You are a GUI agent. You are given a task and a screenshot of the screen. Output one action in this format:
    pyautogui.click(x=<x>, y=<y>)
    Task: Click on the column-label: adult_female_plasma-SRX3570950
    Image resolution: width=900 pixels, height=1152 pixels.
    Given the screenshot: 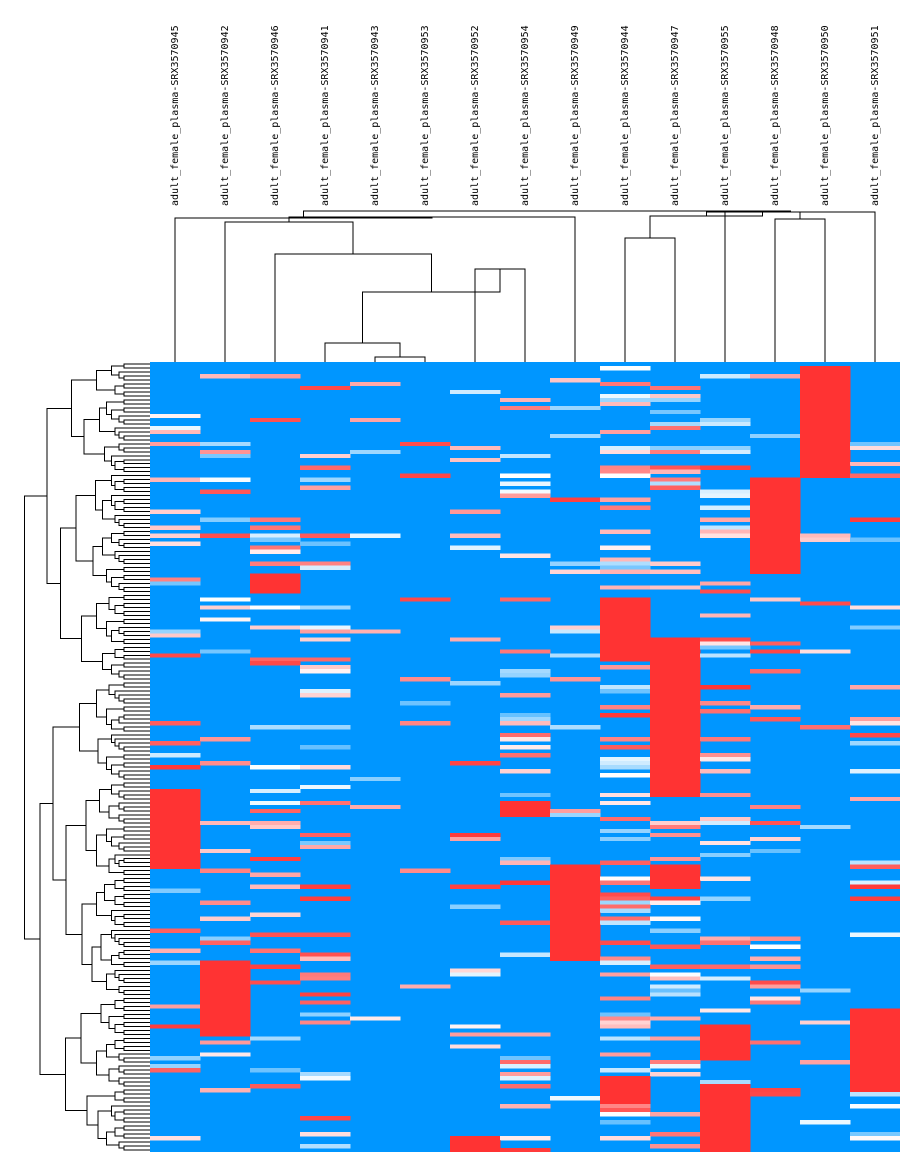 What is the action you would take?
    pyautogui.click(x=825, y=115)
    